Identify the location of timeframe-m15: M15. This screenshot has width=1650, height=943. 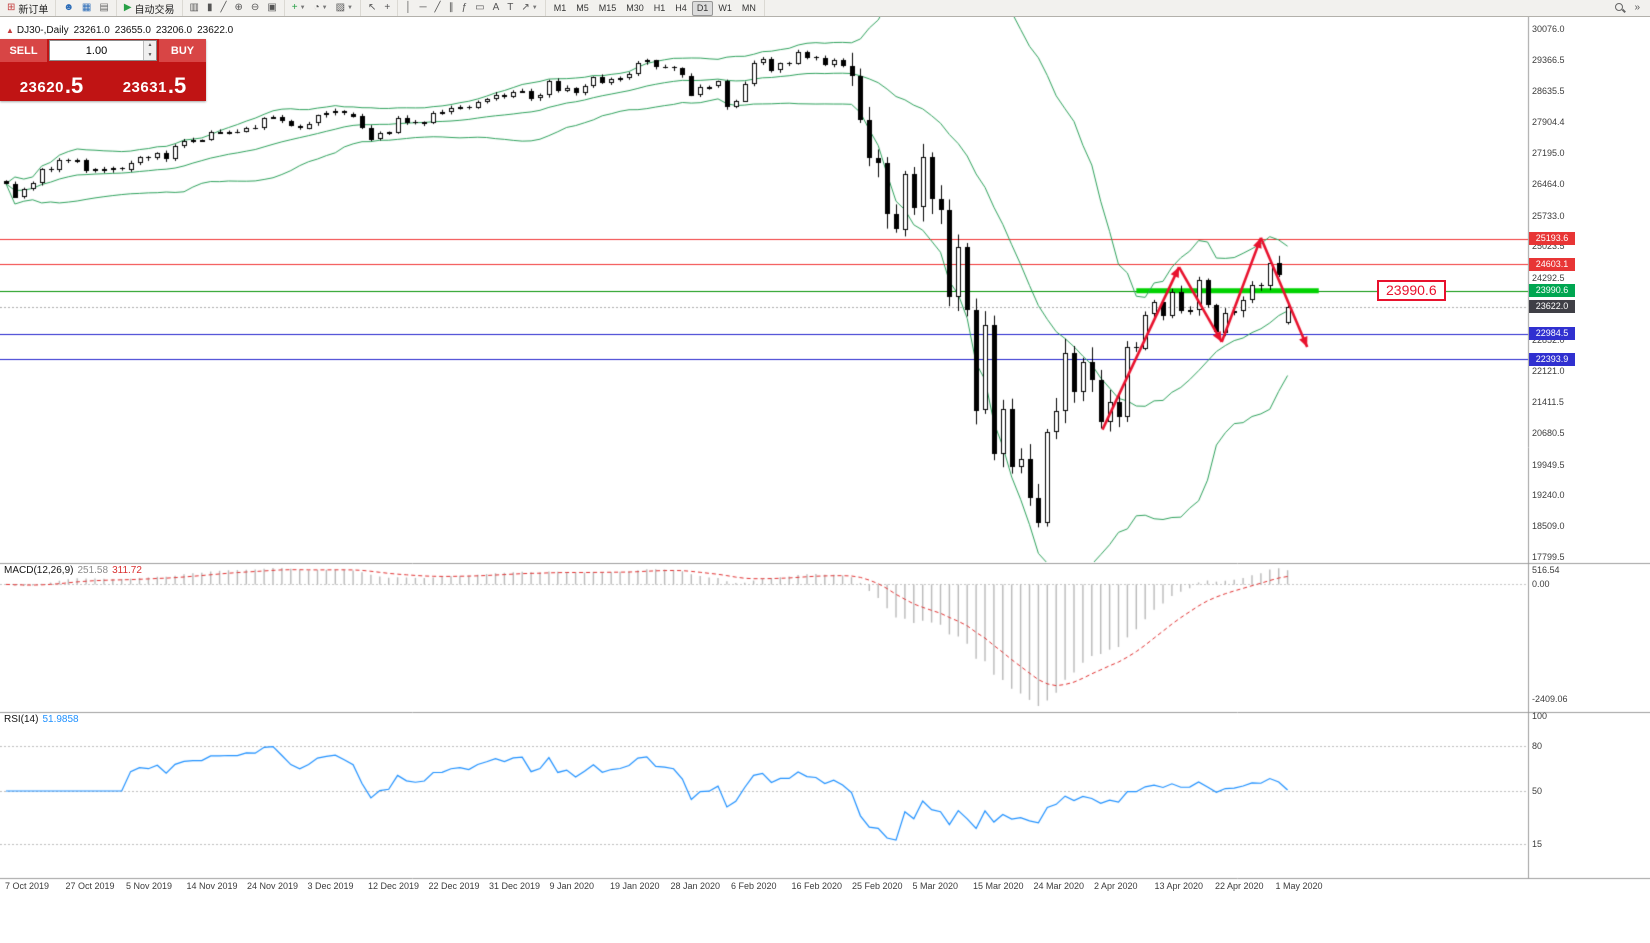
(607, 8).